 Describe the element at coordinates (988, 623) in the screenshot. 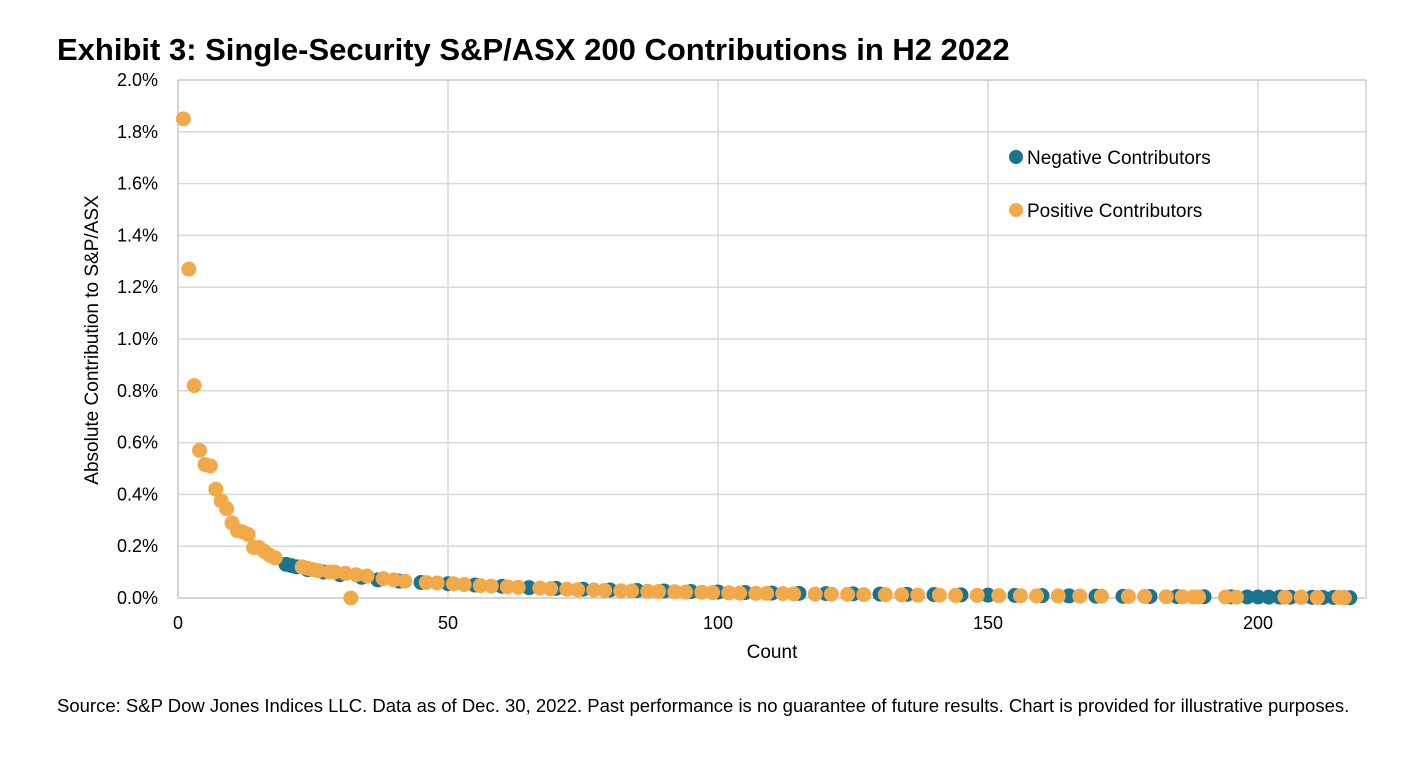

I see `x-tick-label: 150` at that location.